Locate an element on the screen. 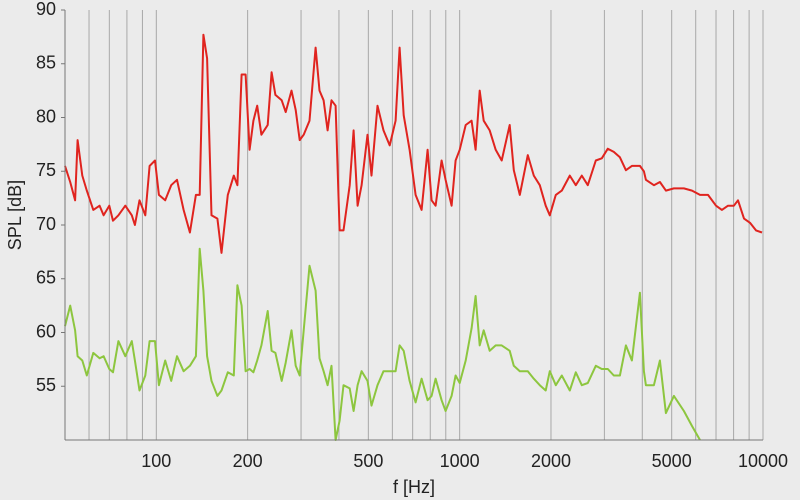  x-tick-label: 10000 is located at coordinates (763, 461).